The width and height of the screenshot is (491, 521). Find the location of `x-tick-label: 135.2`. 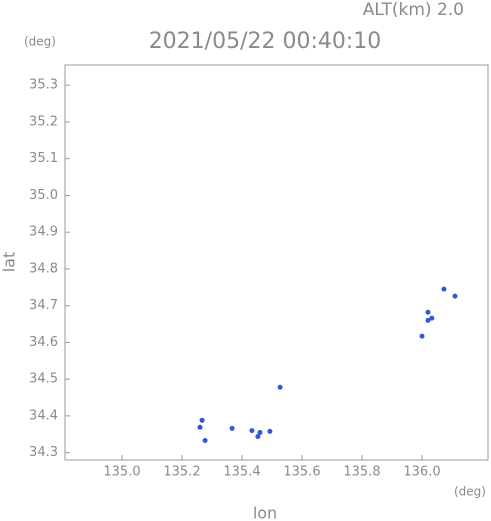

x-tick-label: 135.2 is located at coordinates (181, 472).